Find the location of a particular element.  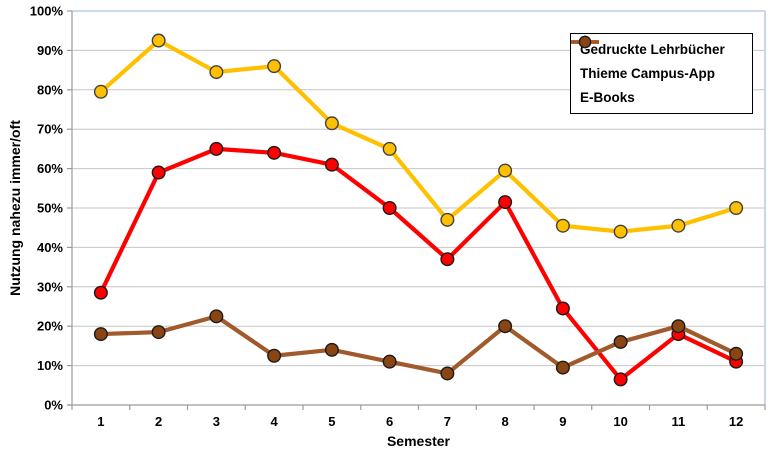

legend-marker-icon is located at coordinates (585, 42).